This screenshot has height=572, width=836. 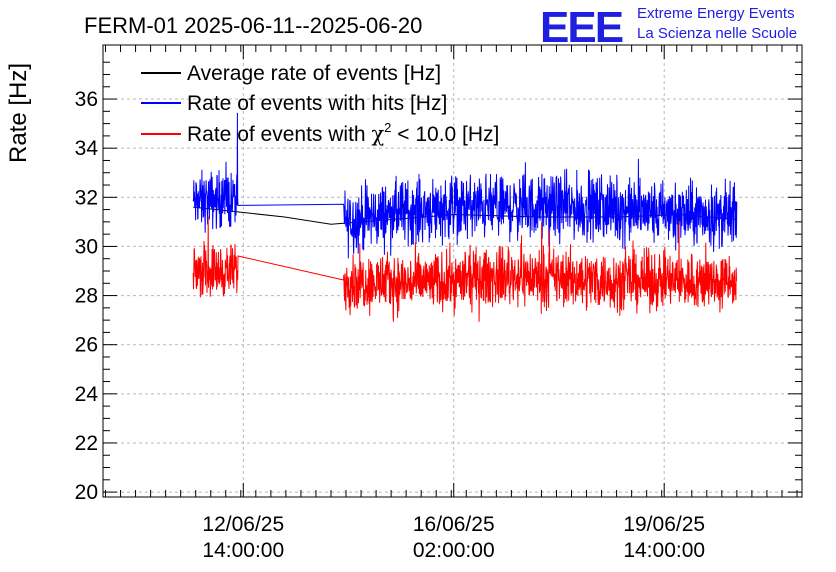 What do you see at coordinates (86, 296) in the screenshot?
I see `y-tick-label: 28` at bounding box center [86, 296].